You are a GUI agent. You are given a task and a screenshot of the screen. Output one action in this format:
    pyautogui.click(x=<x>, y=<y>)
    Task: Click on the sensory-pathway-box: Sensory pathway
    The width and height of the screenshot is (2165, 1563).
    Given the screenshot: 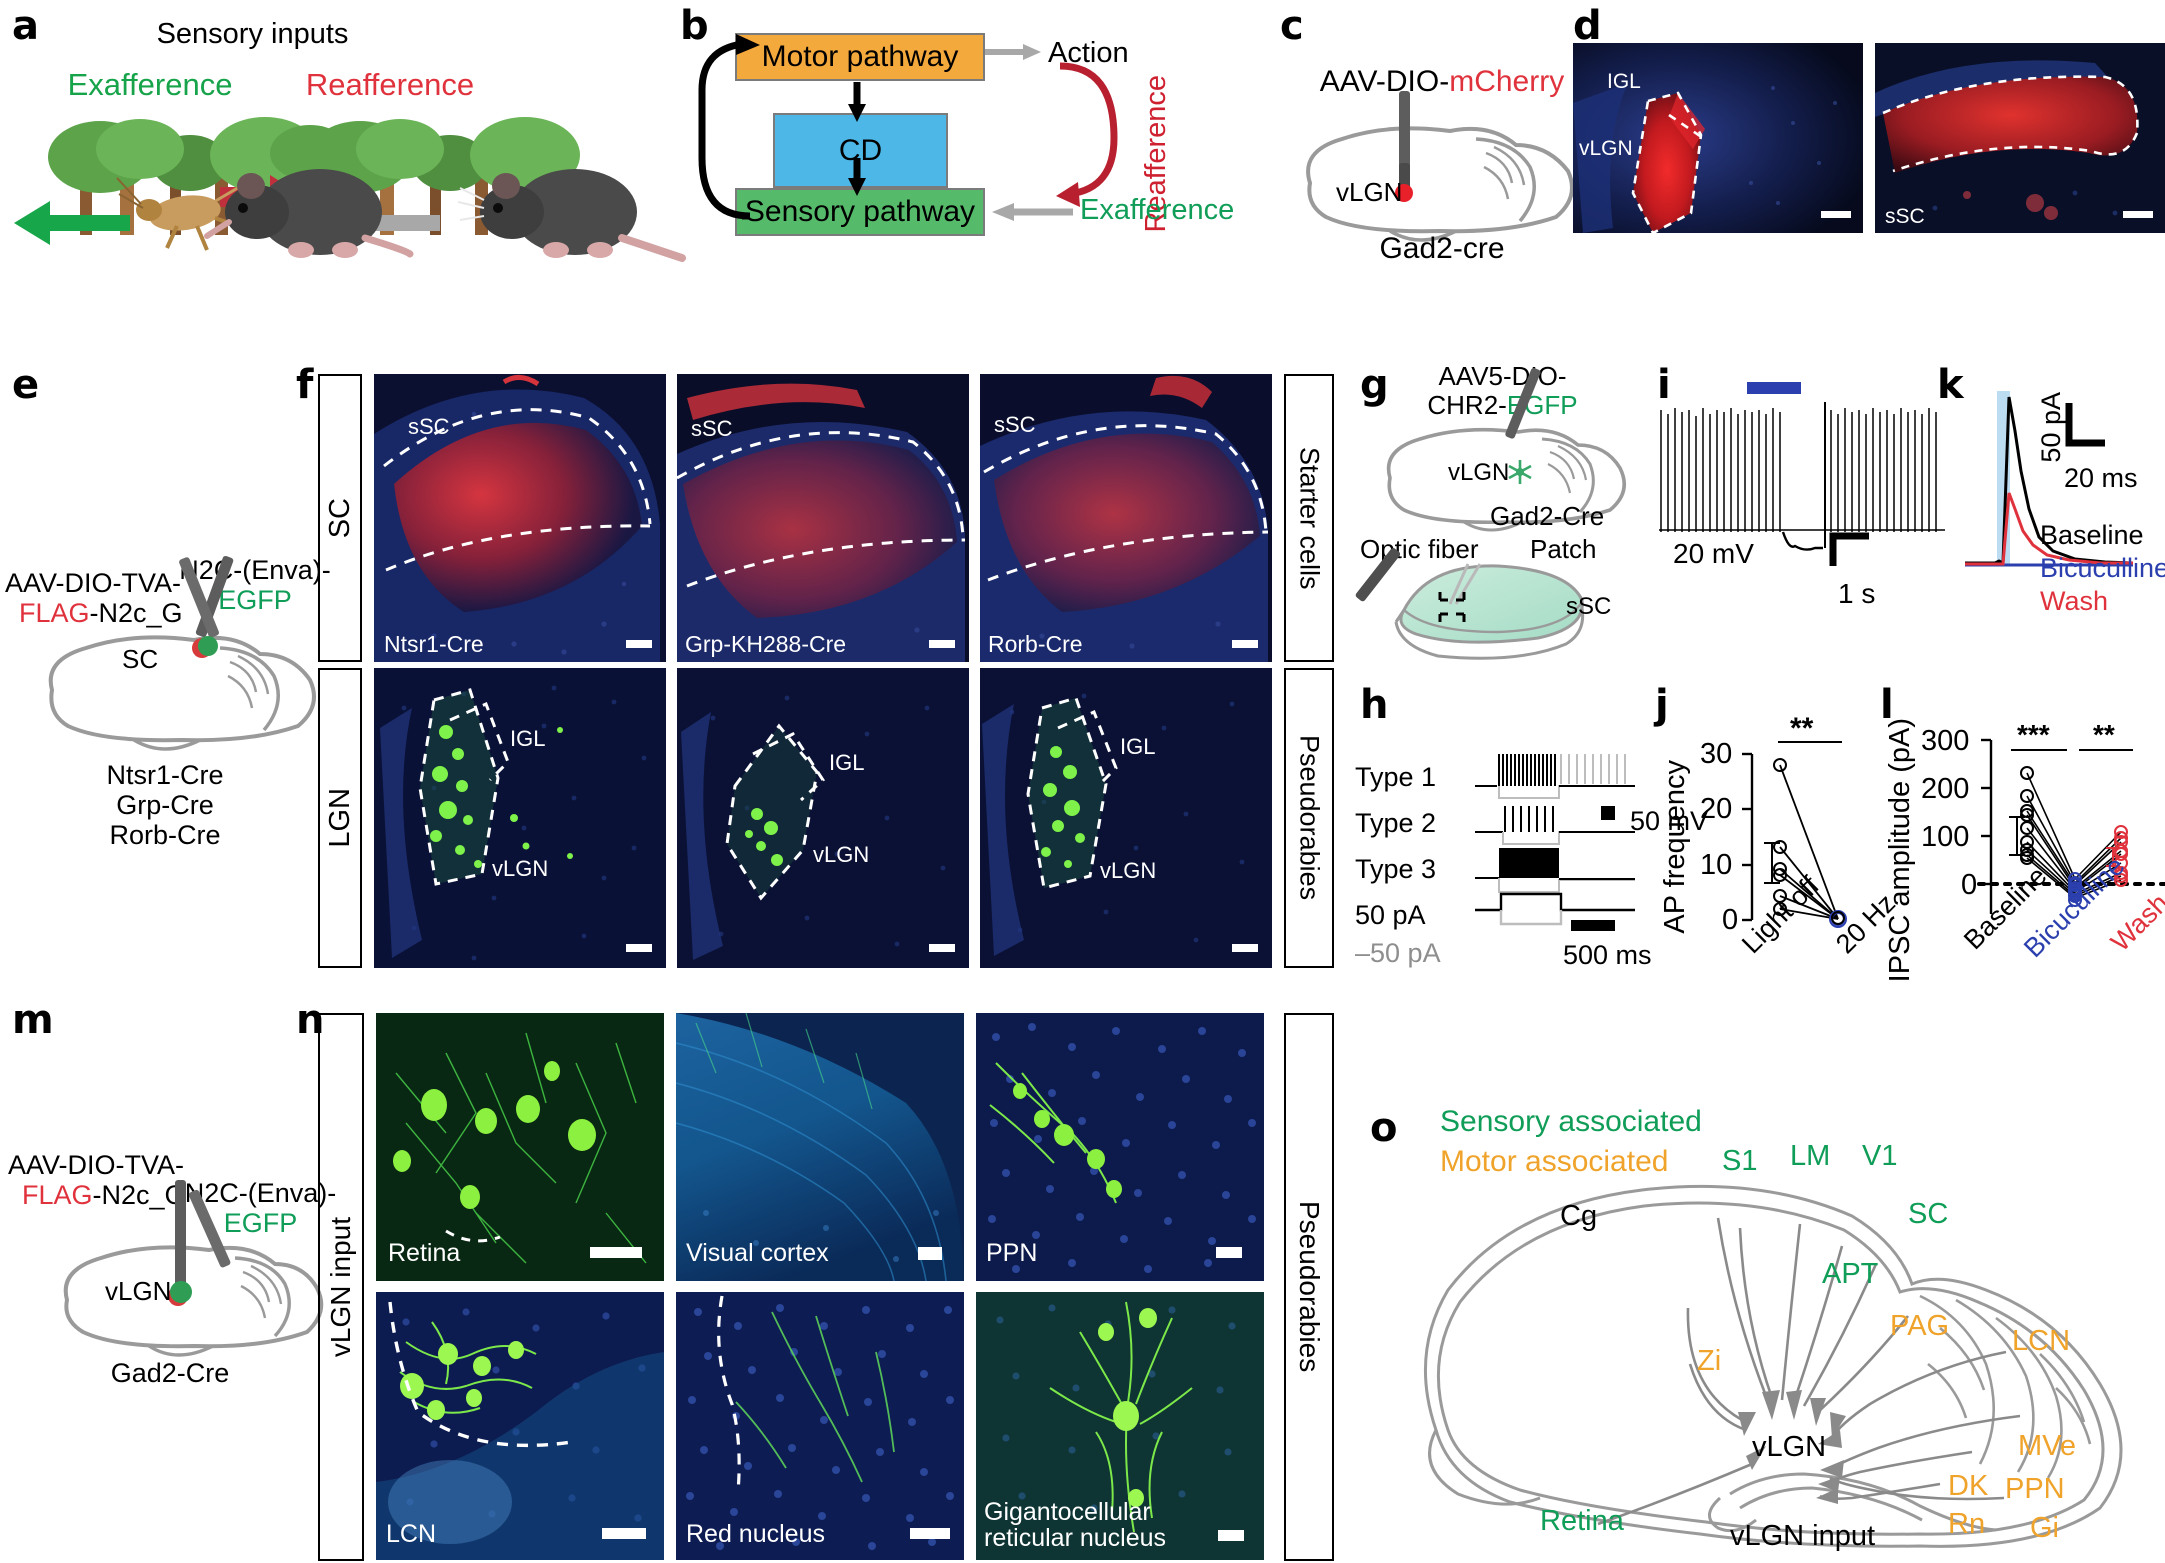 What is the action you would take?
    pyautogui.click(x=860, y=212)
    